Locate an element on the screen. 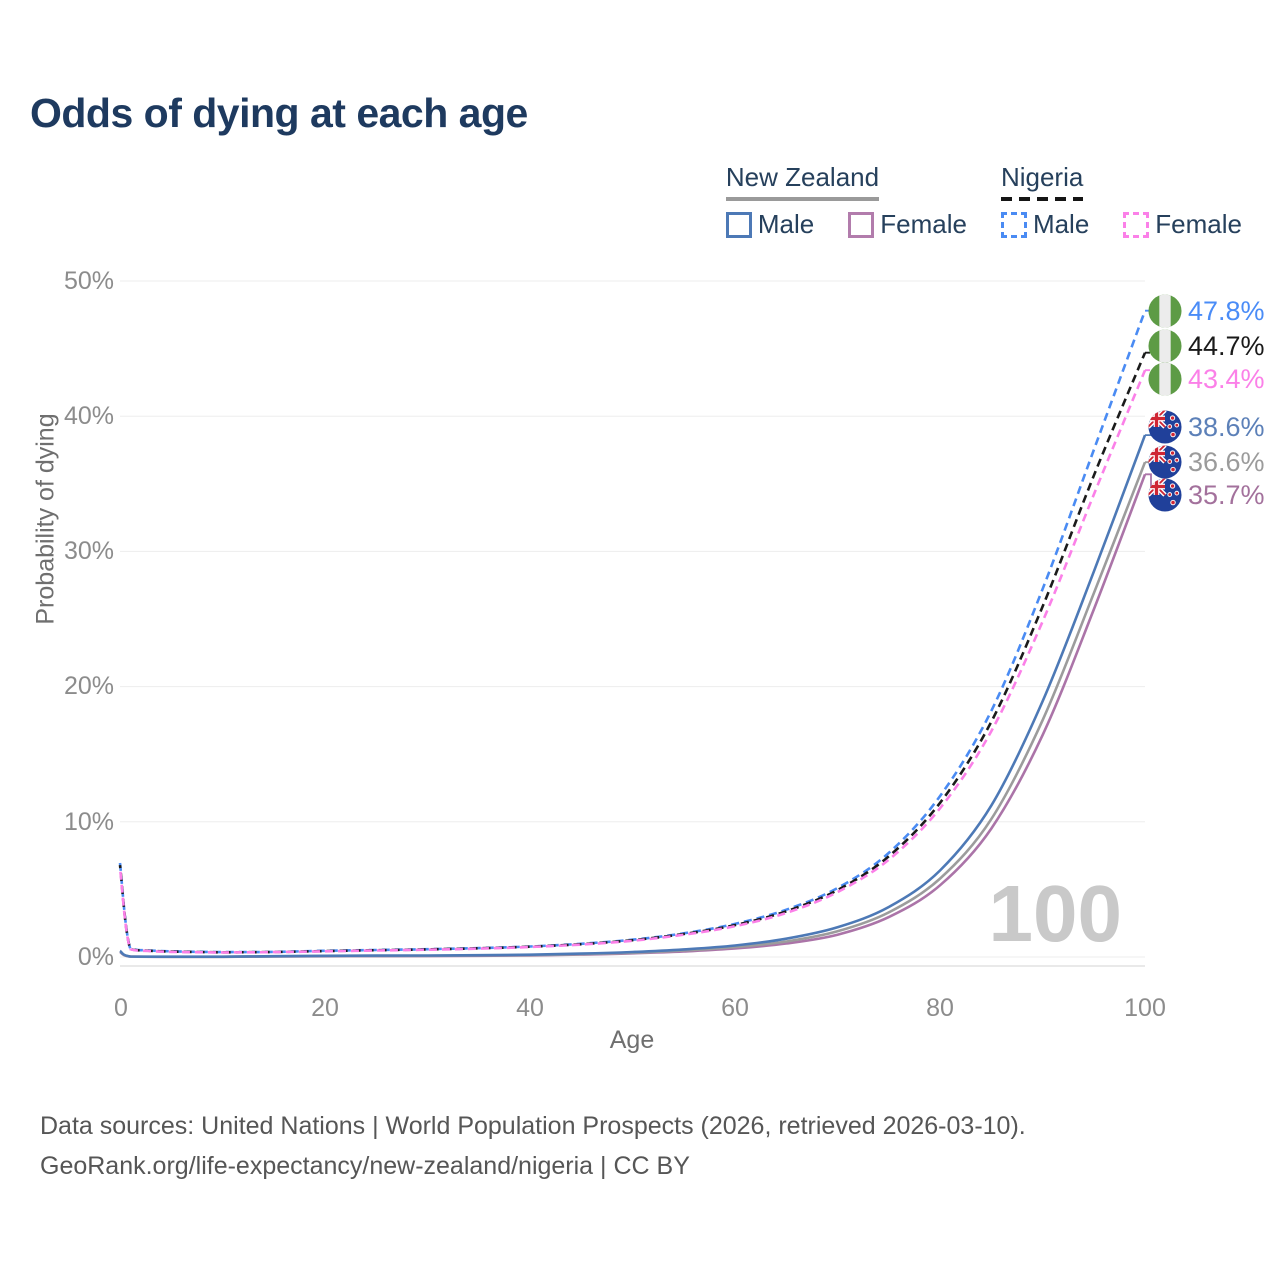 The image size is (1280, 1280). end-label-nigeria-male: 47.8% is located at coordinates (1206, 311).